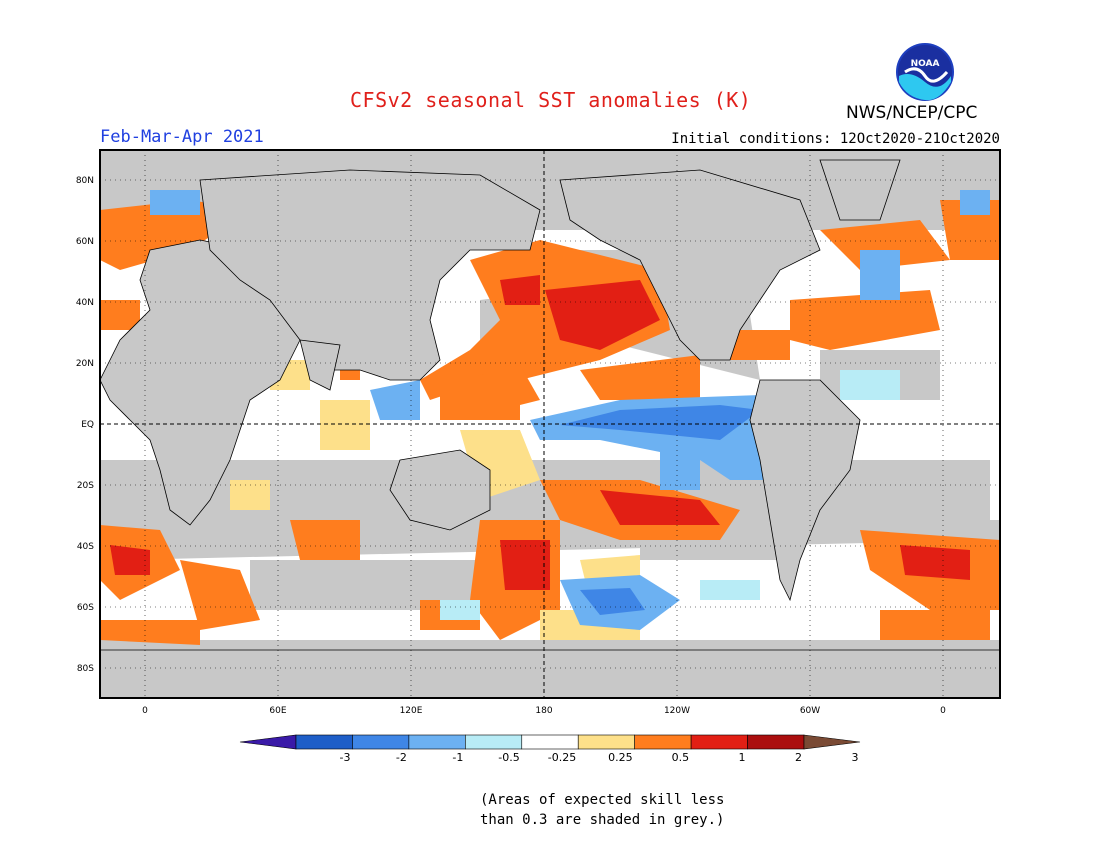 Image resolution: width=1100 pixels, height=850 pixels. Describe the element at coordinates (401, 757) in the screenshot. I see `colorbar-tick-label: -2` at that location.